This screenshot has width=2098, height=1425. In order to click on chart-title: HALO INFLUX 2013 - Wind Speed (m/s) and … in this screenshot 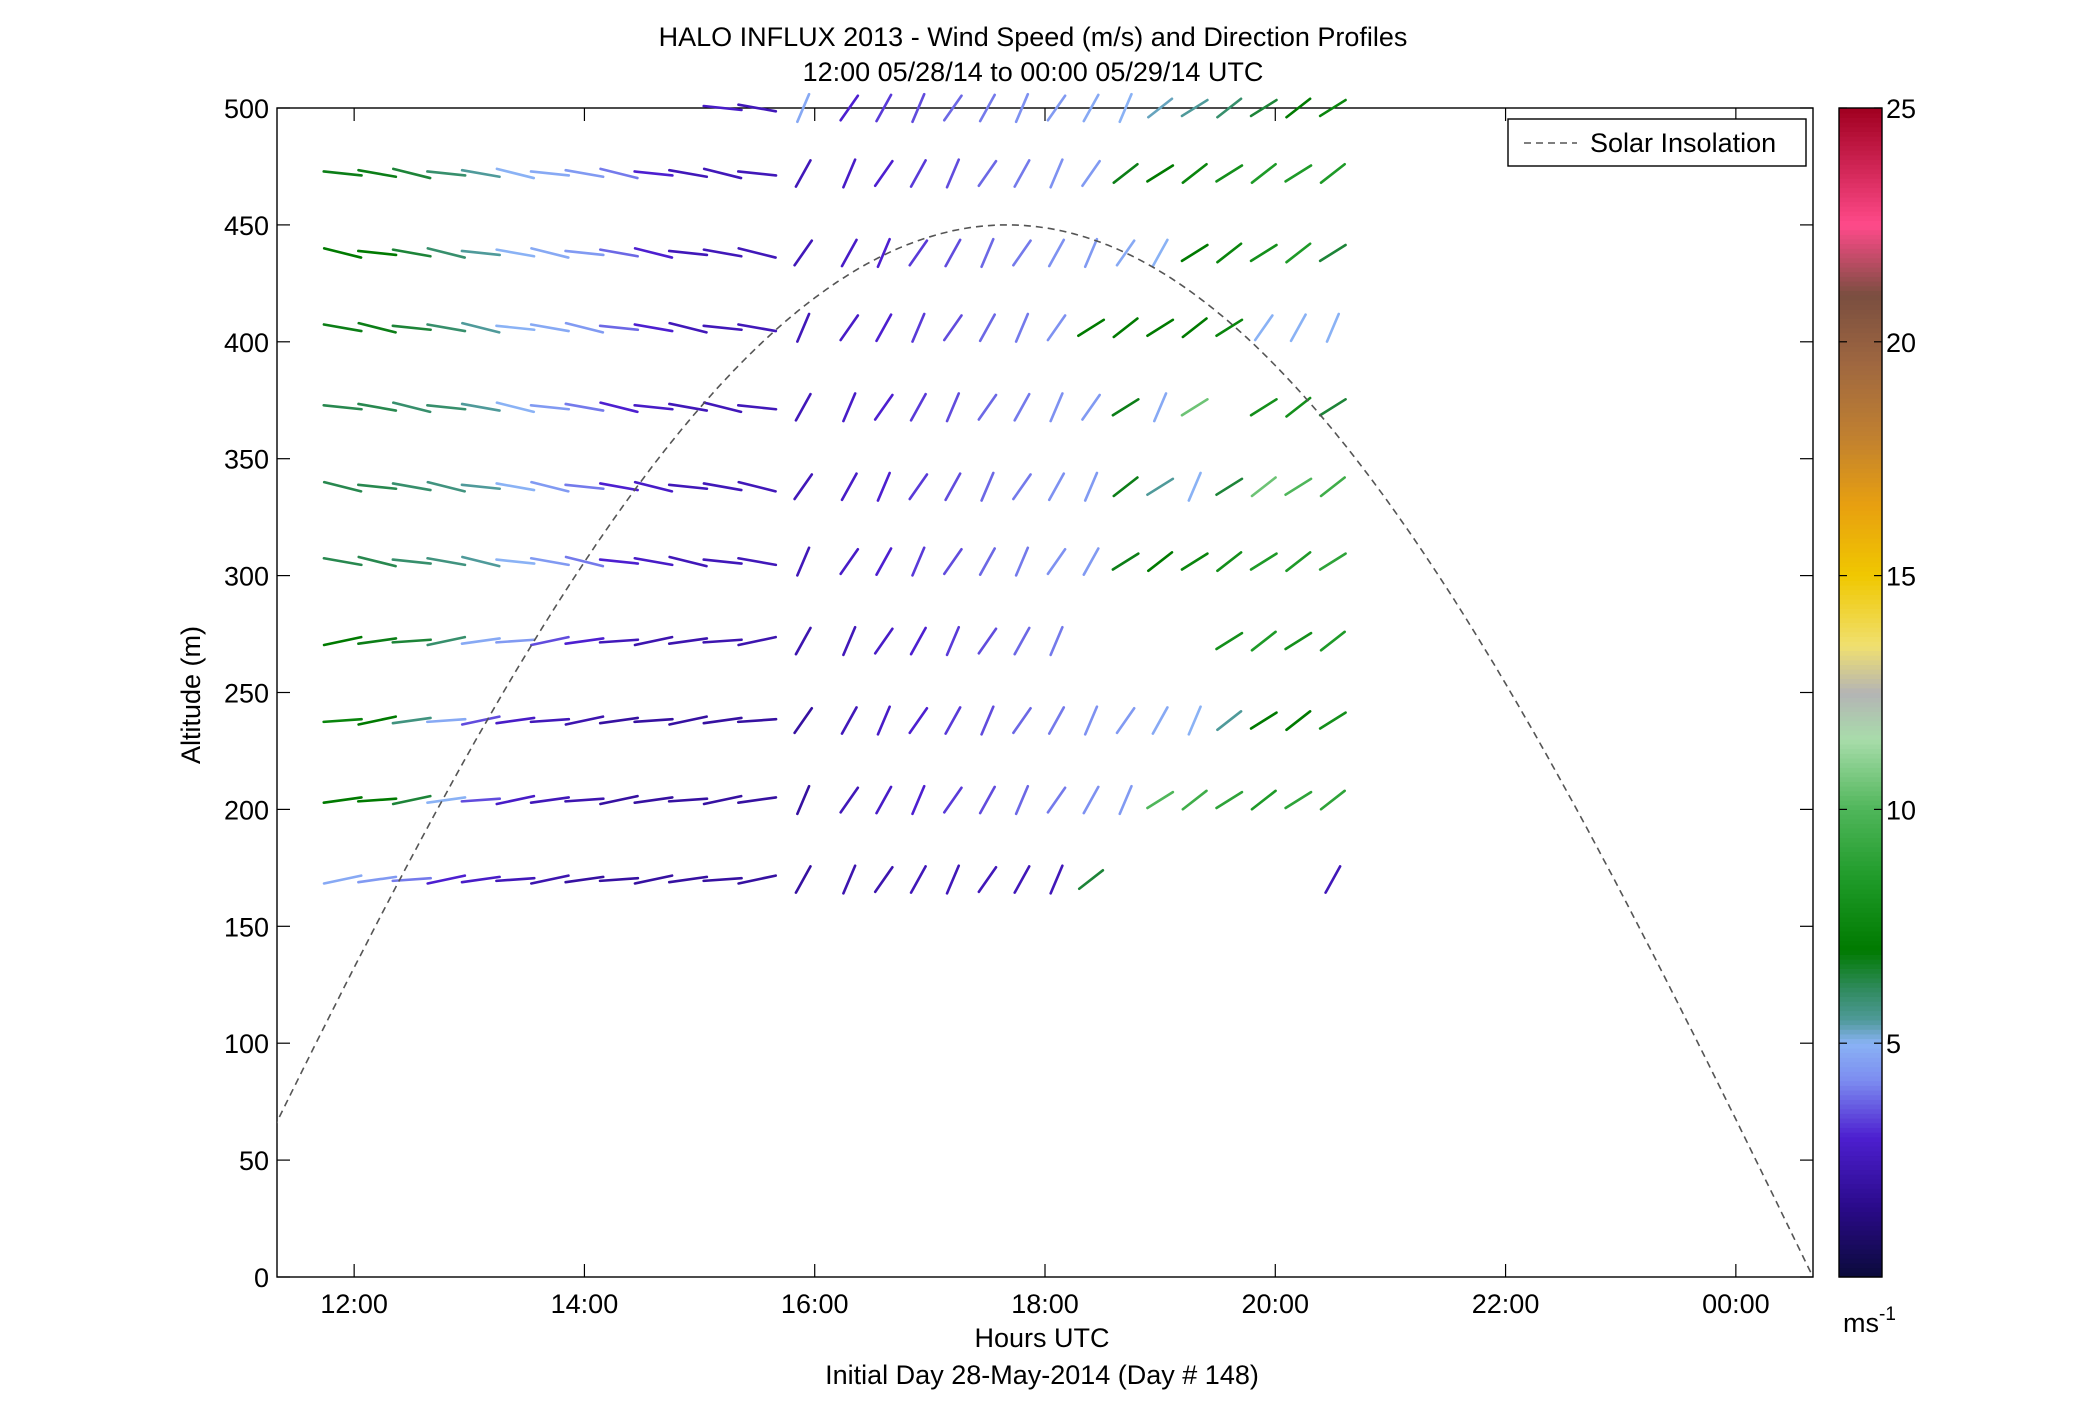, I will do `click(1033, 37)`.